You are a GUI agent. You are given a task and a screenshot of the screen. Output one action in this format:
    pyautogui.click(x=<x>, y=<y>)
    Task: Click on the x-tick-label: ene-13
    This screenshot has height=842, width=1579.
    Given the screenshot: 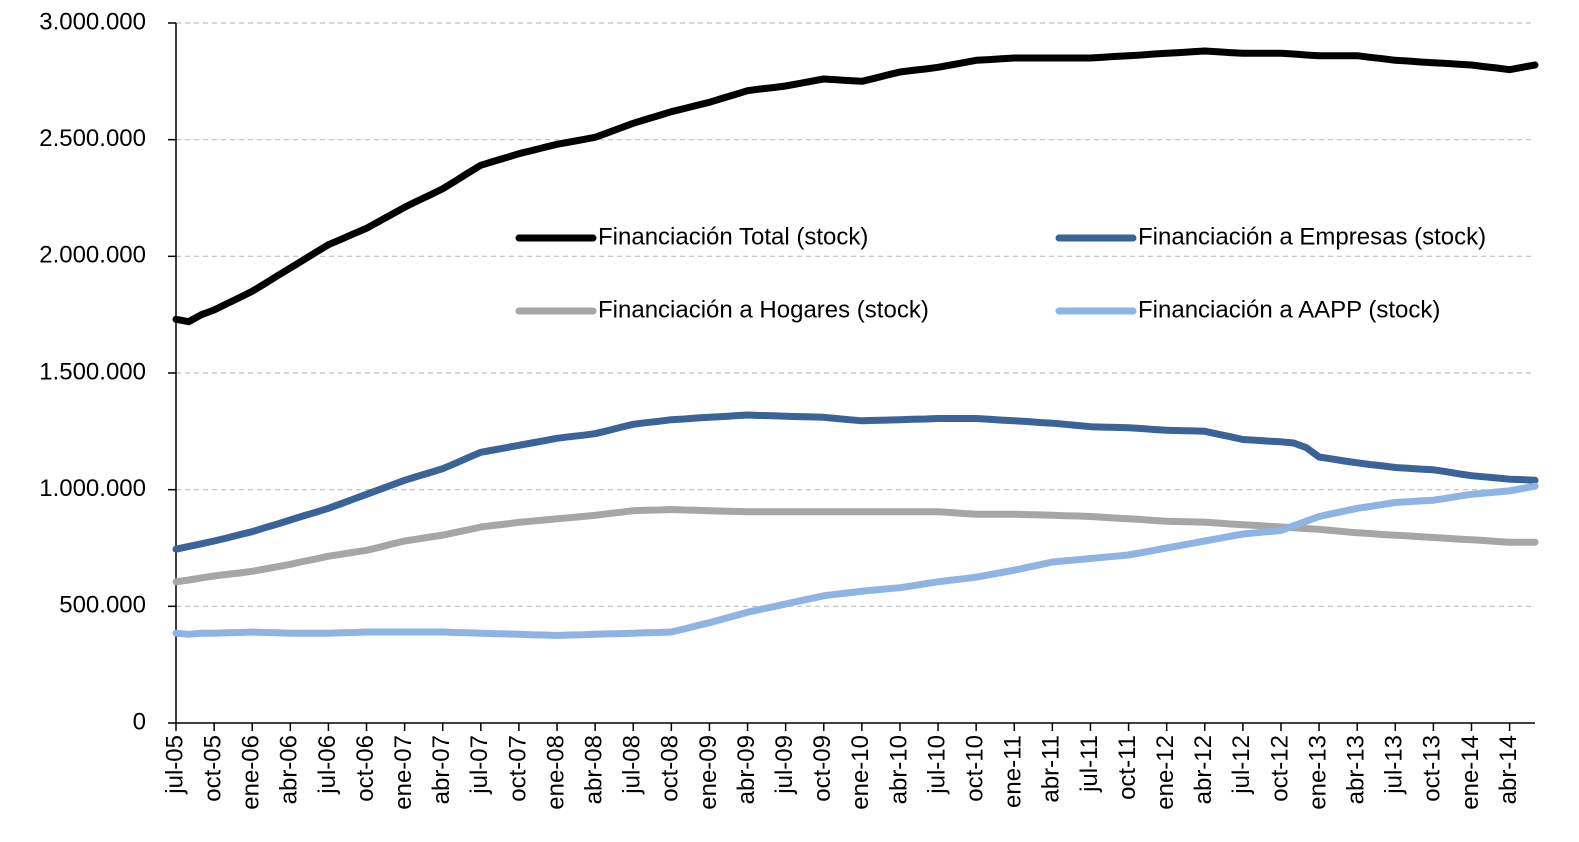 What is the action you would take?
    pyautogui.click(x=1317, y=772)
    